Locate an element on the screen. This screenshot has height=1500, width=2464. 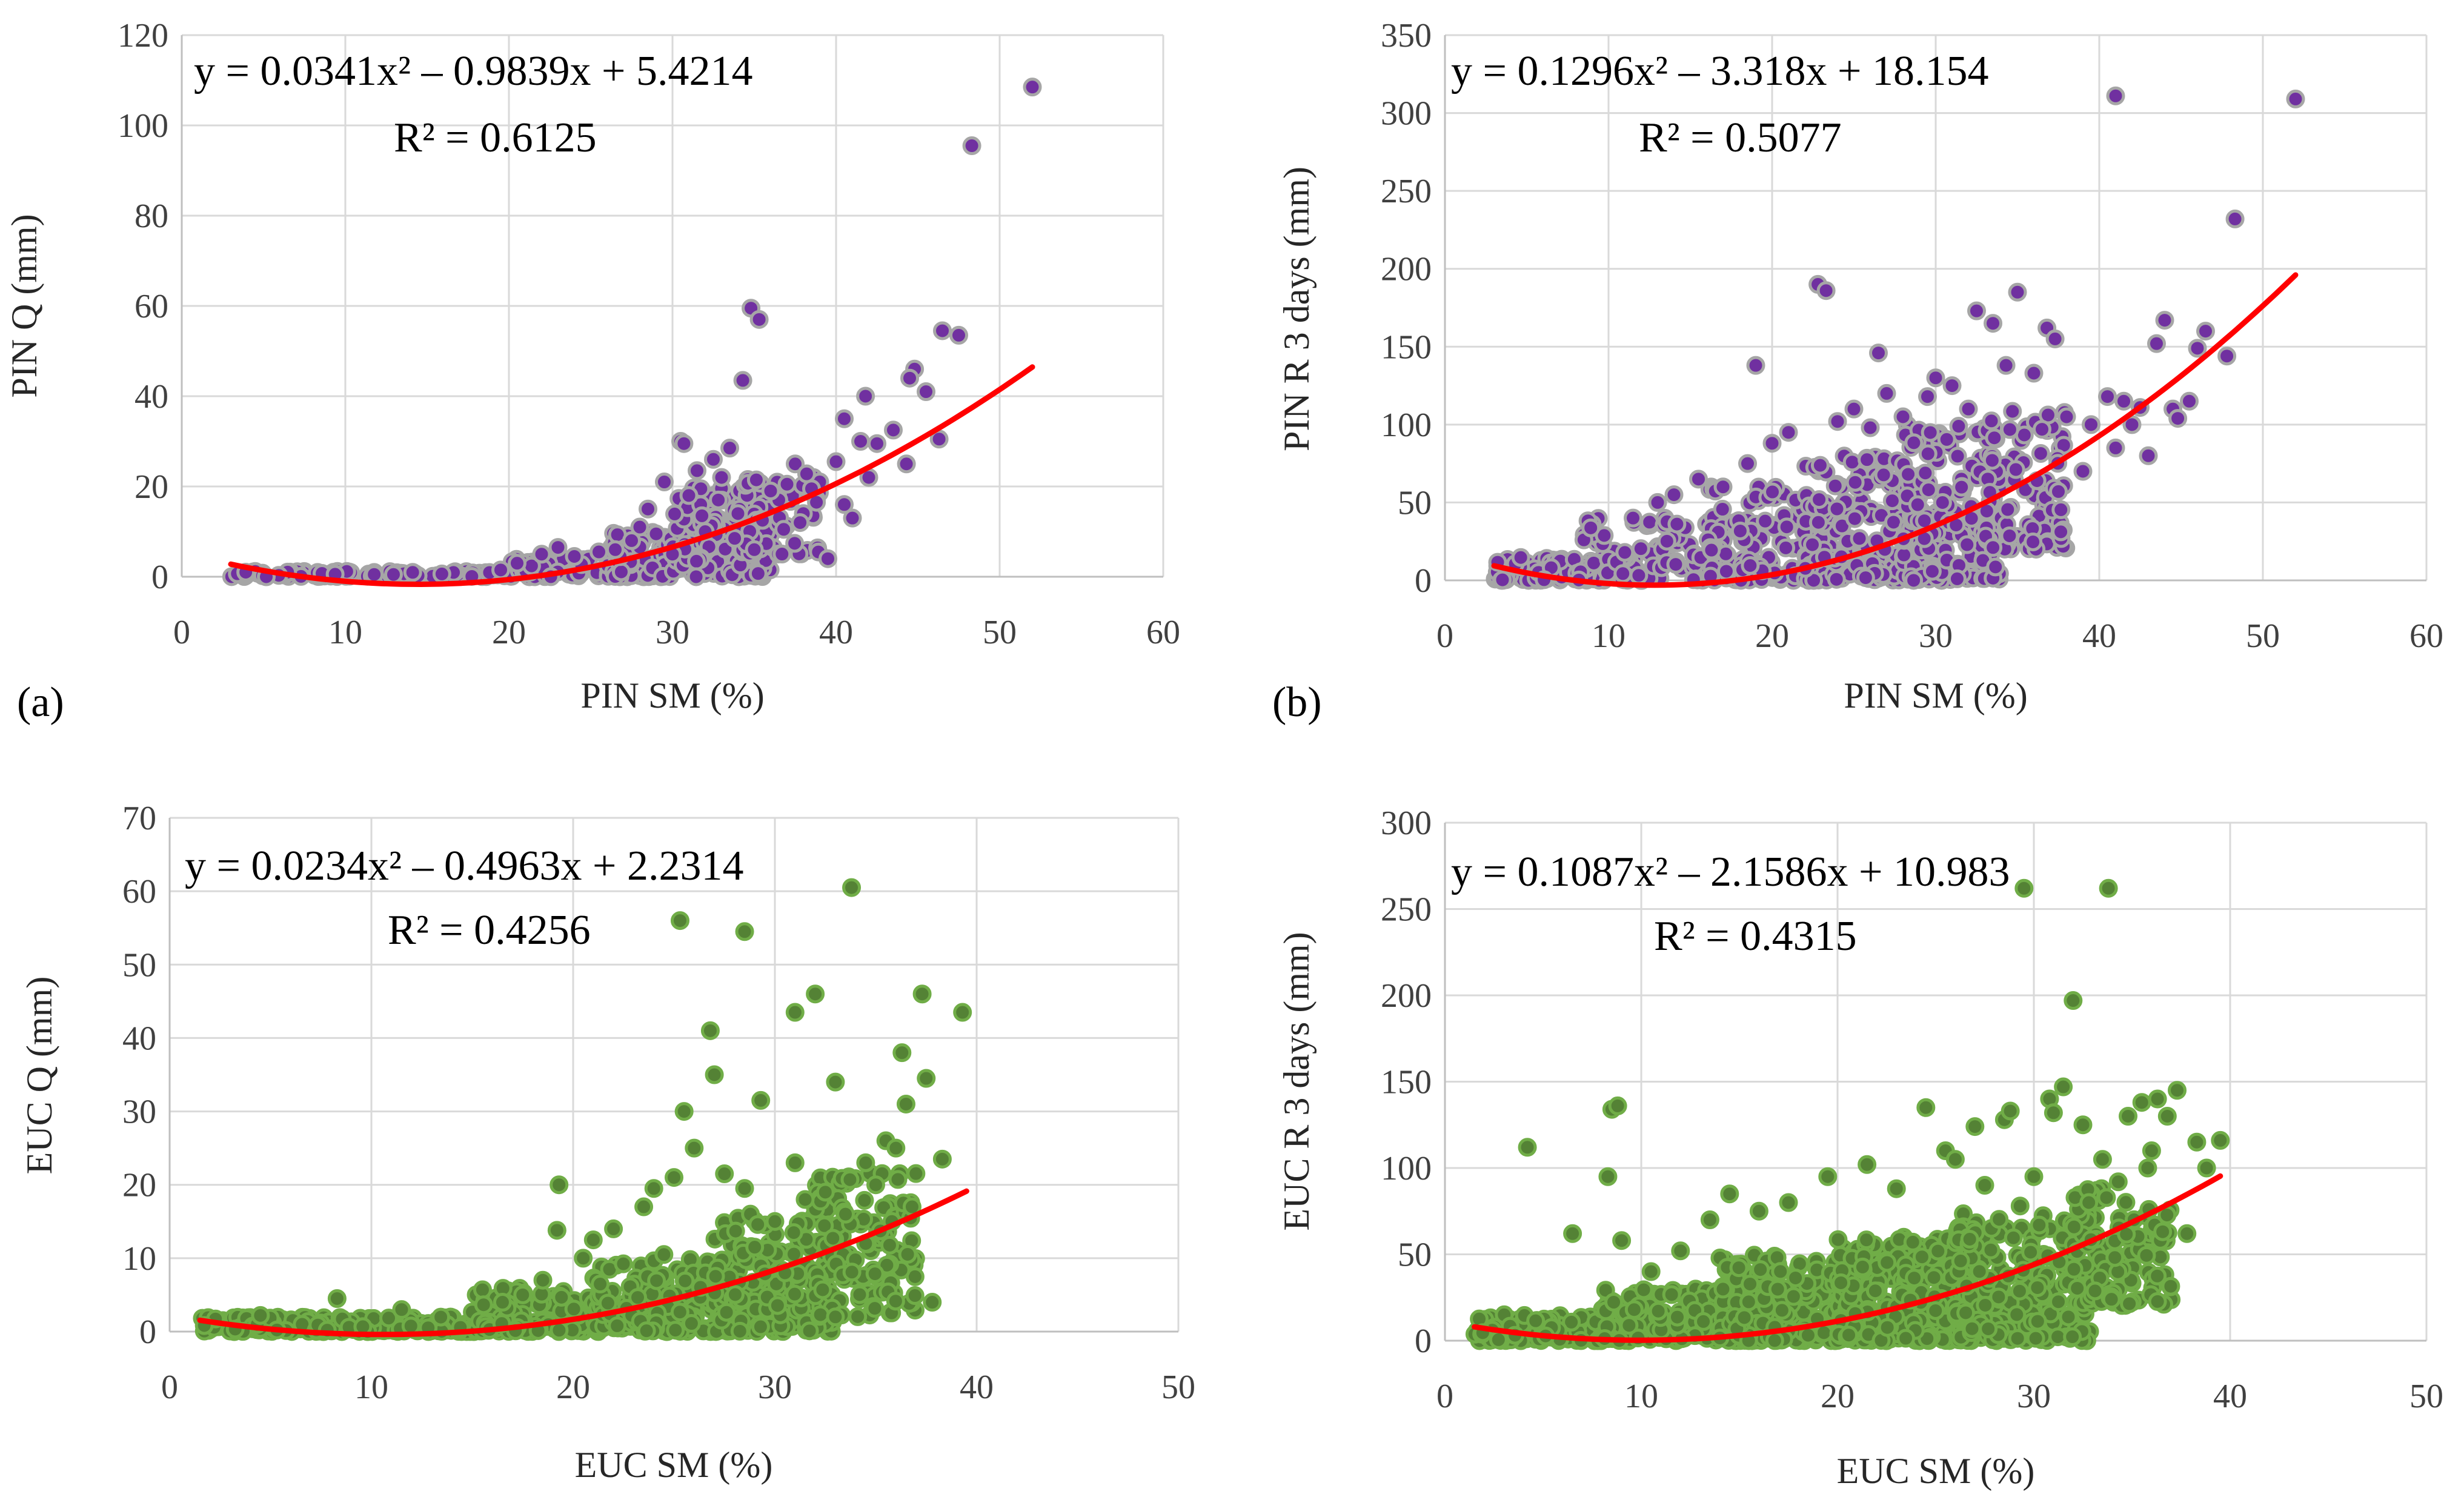
trendline is located at coordinates (1847, 1258).